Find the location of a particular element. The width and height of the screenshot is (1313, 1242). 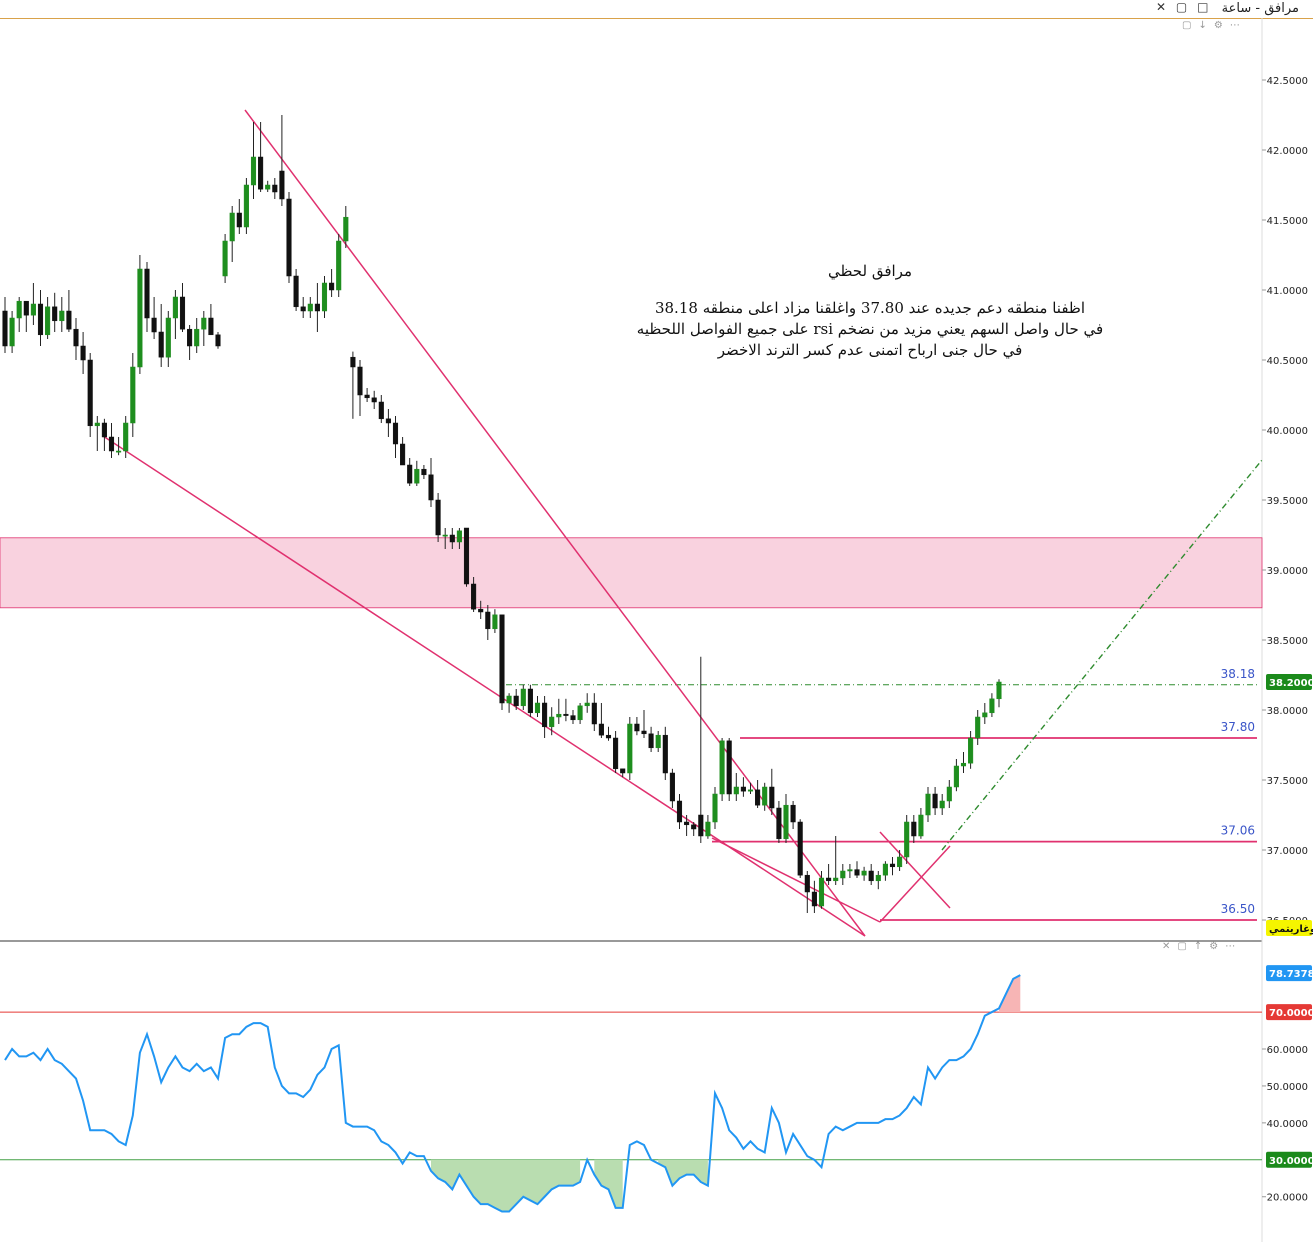

rsi-oversold-fill is located at coordinates (608, 1183).